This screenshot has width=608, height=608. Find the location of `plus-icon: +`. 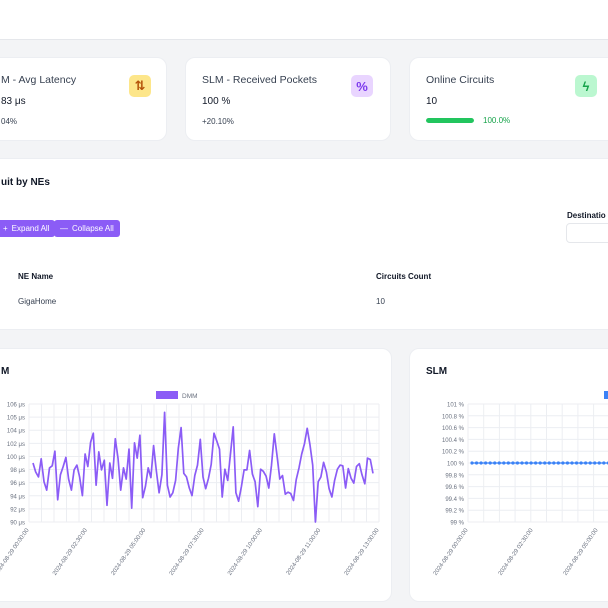

plus-icon: + is located at coordinates (5, 228).